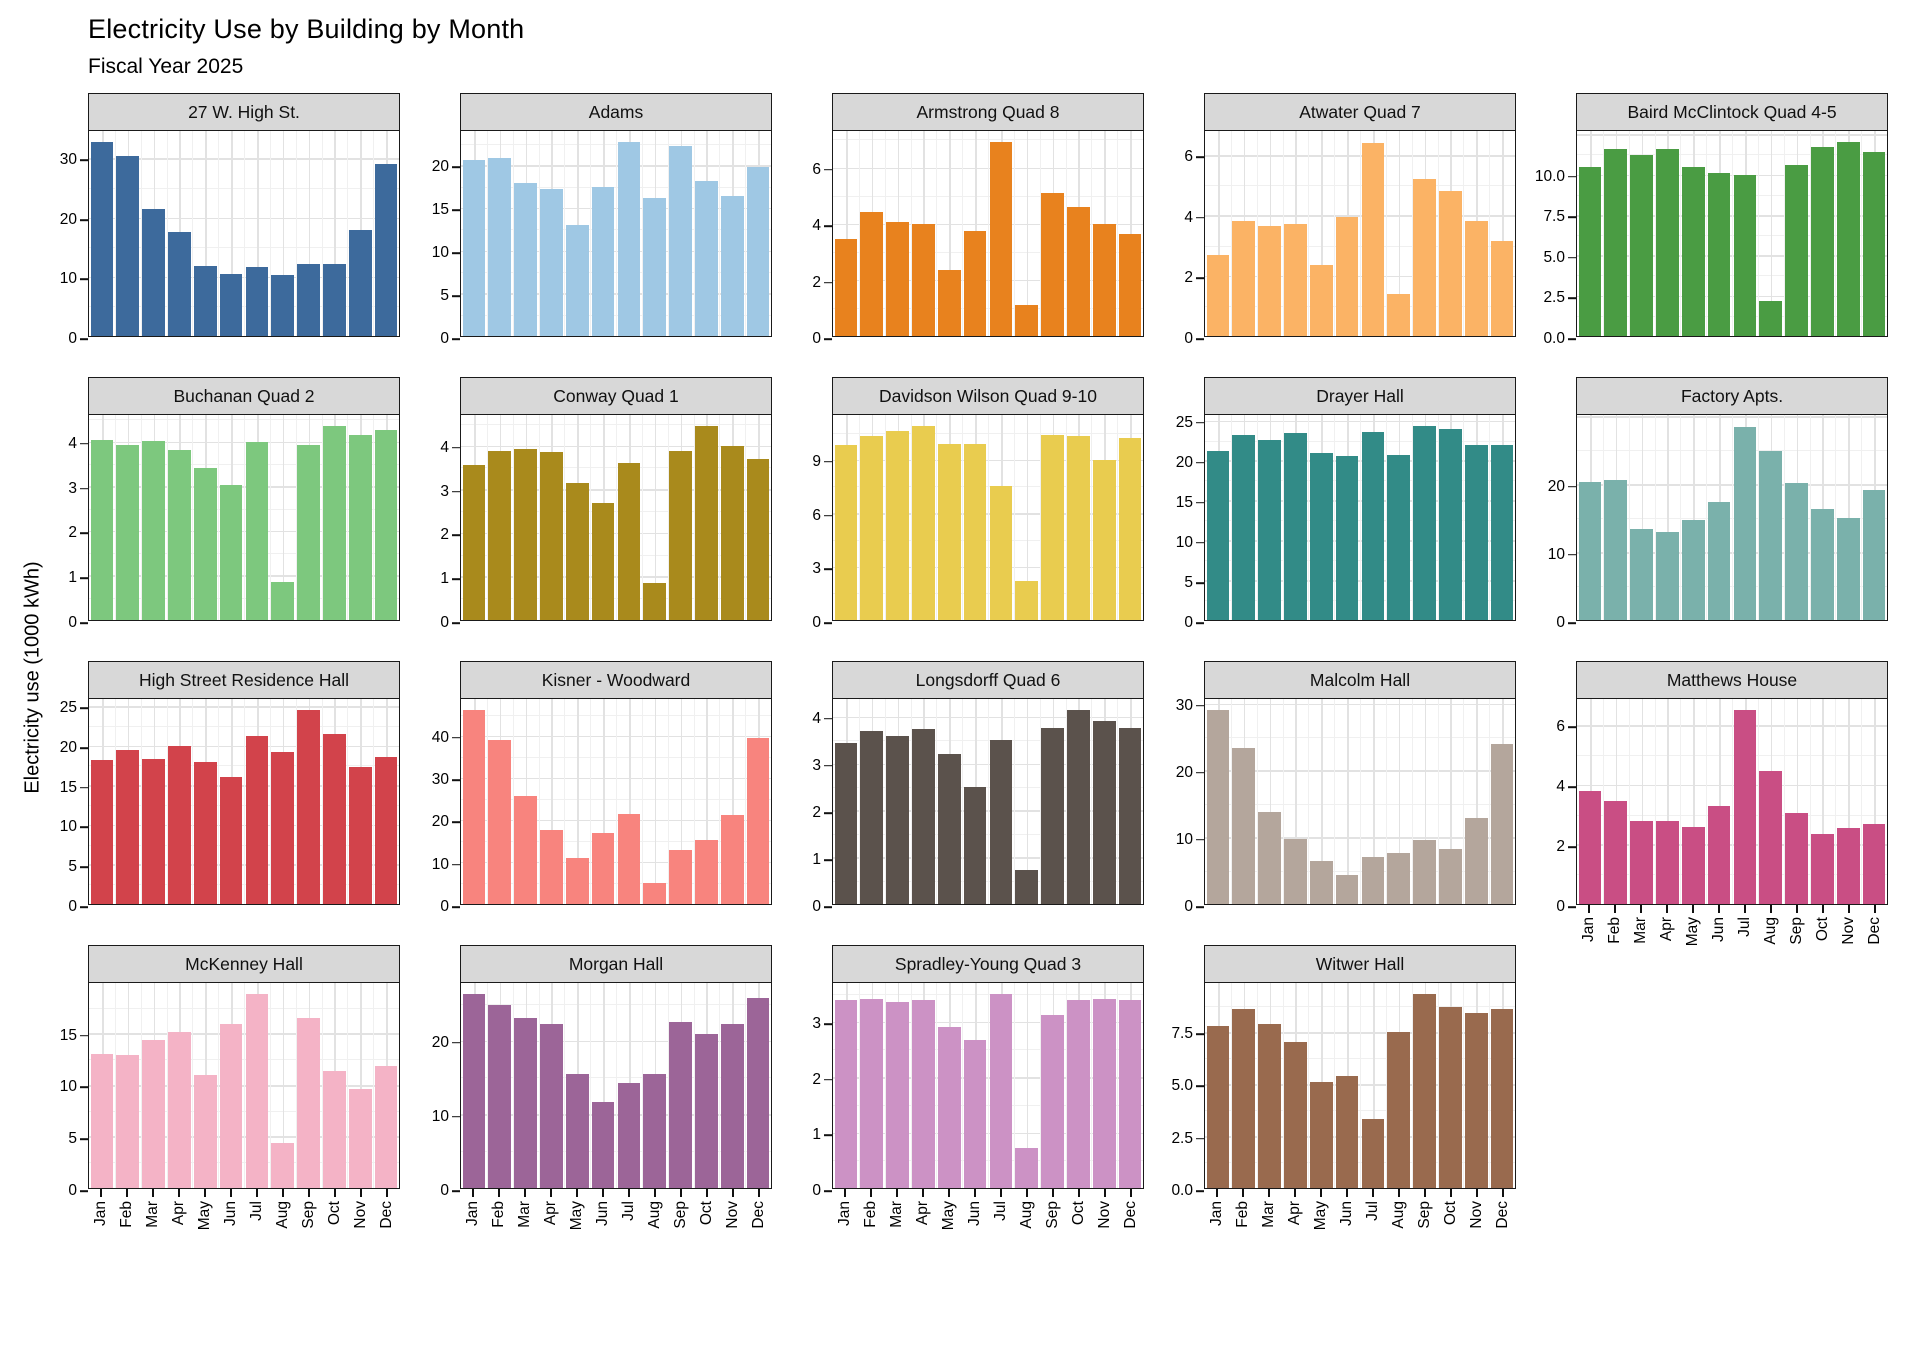  I want to click on y-tick-label: 30, so click(68, 160).